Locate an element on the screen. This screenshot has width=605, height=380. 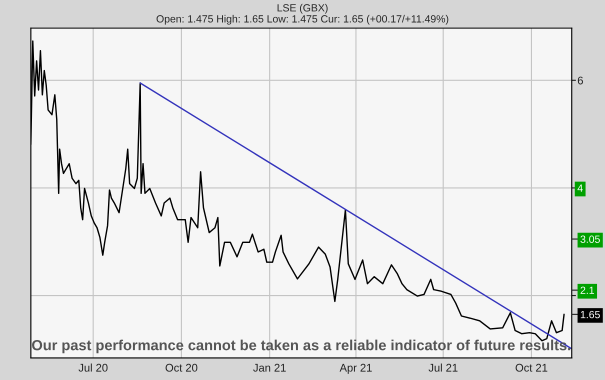
y-tick-label: 6 is located at coordinates (580, 80).